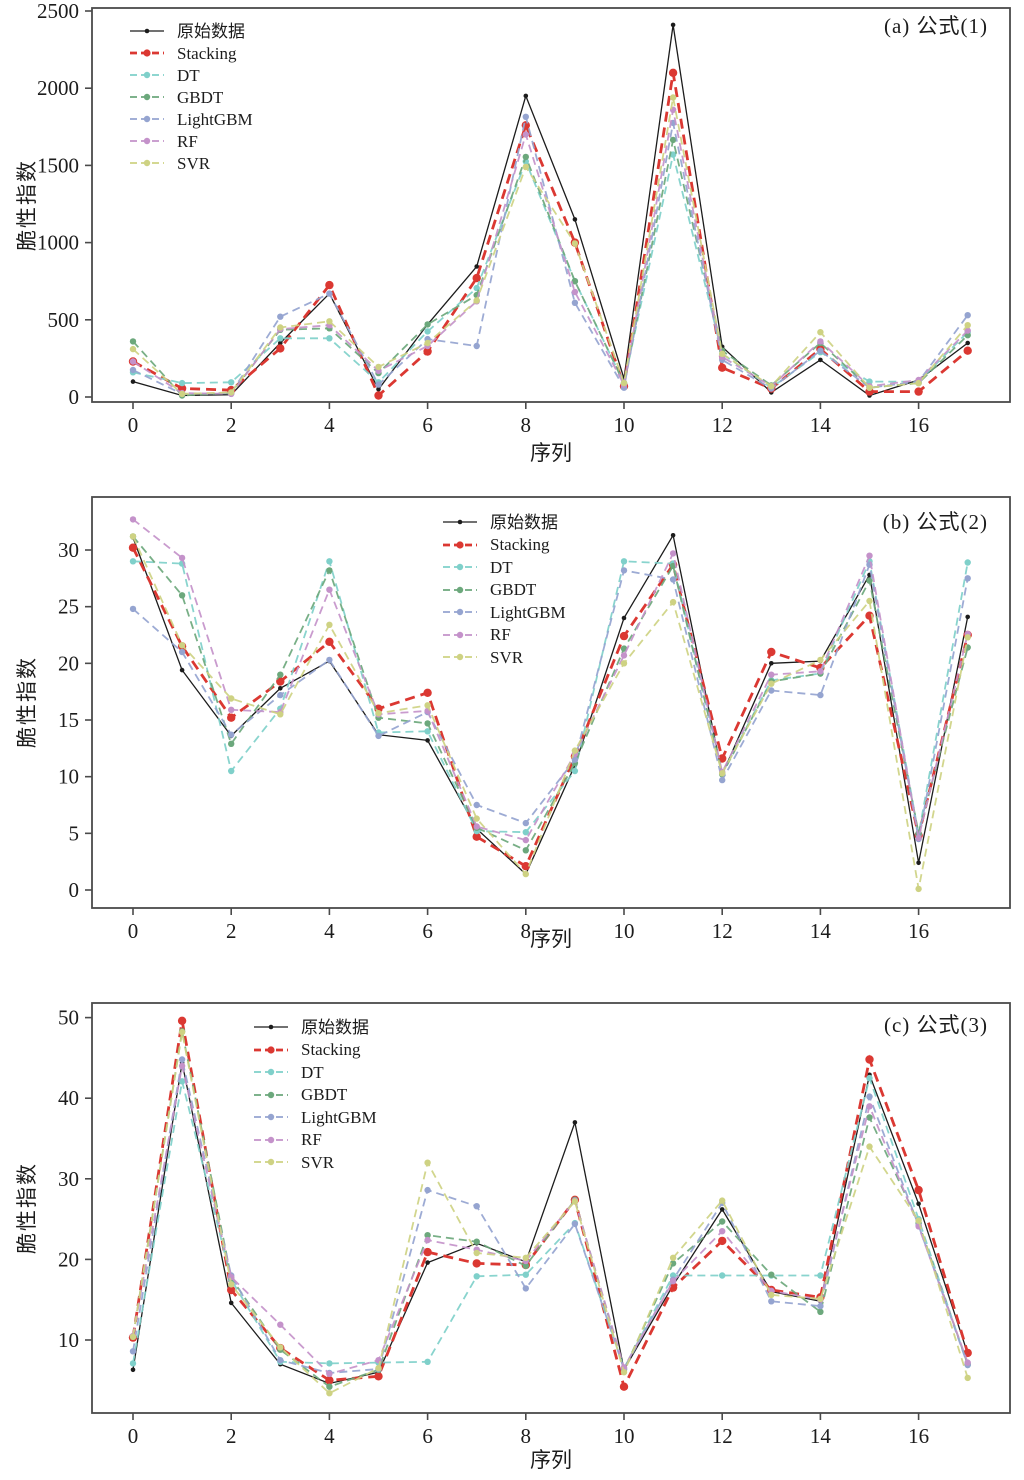  What do you see at coordinates (147, 141) in the screenshot?
I see `legend-marker-RF` at bounding box center [147, 141].